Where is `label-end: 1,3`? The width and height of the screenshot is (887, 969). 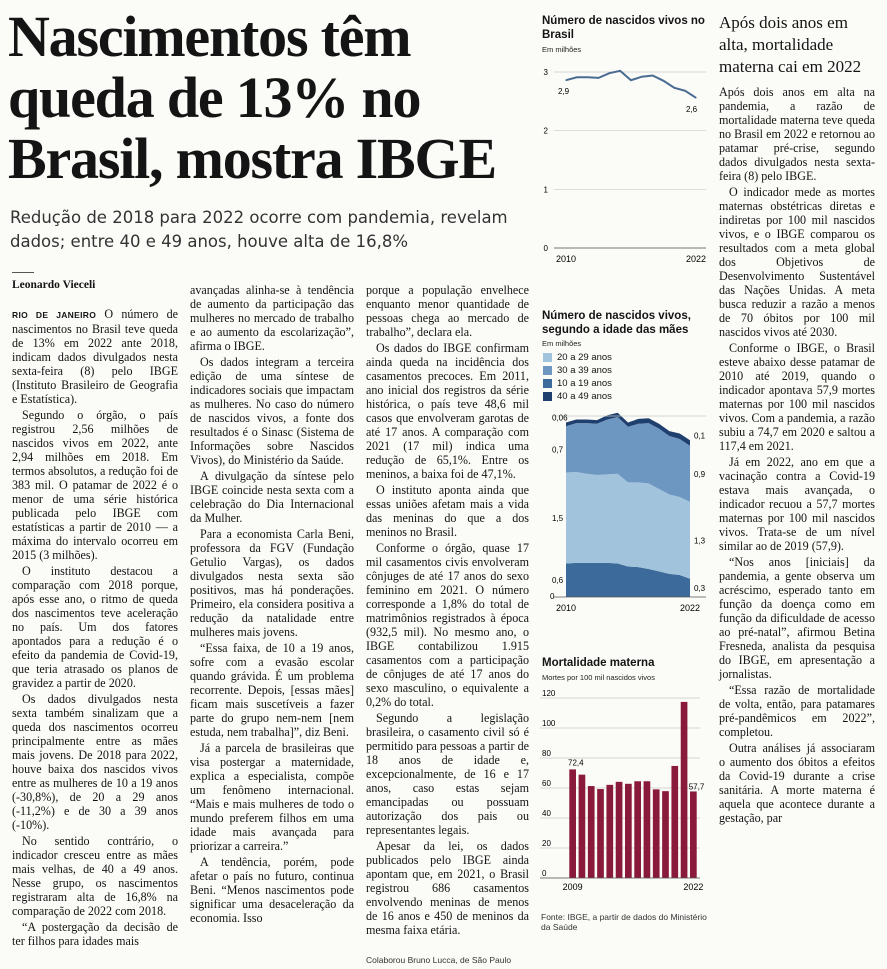
label-end: 1,3 is located at coordinates (700, 540).